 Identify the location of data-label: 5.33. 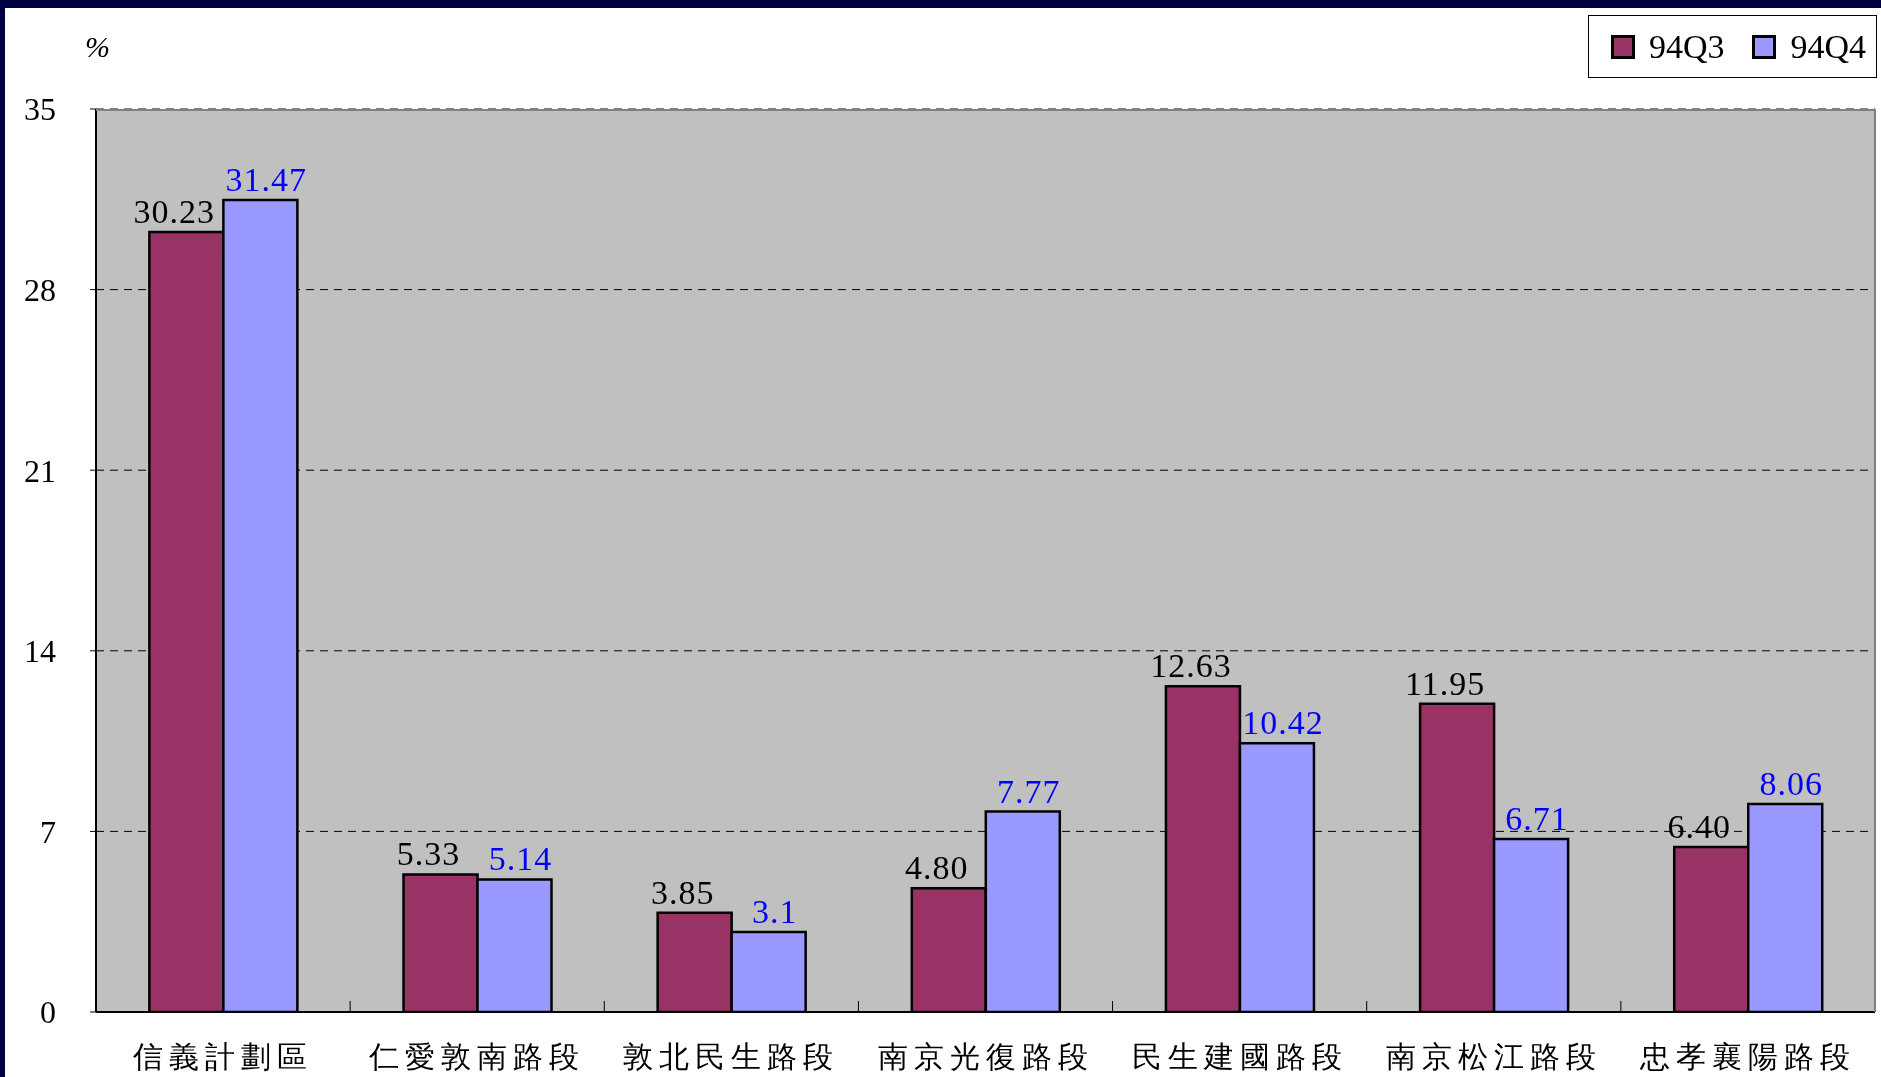
(428, 854).